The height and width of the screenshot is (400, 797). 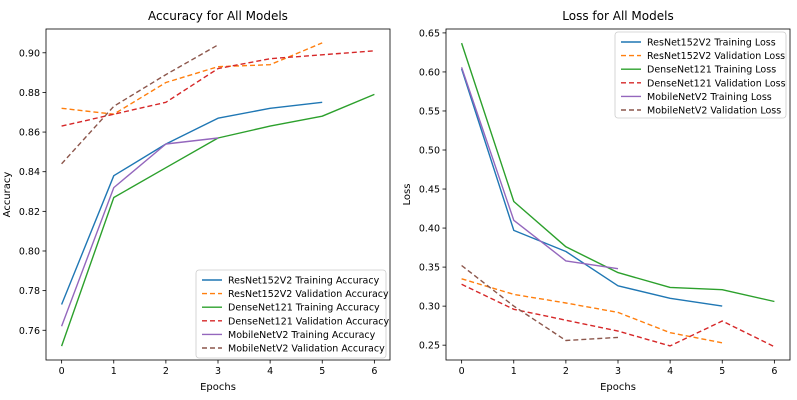 I want to click on y-tick-label: 0.76, so click(x=29, y=331).